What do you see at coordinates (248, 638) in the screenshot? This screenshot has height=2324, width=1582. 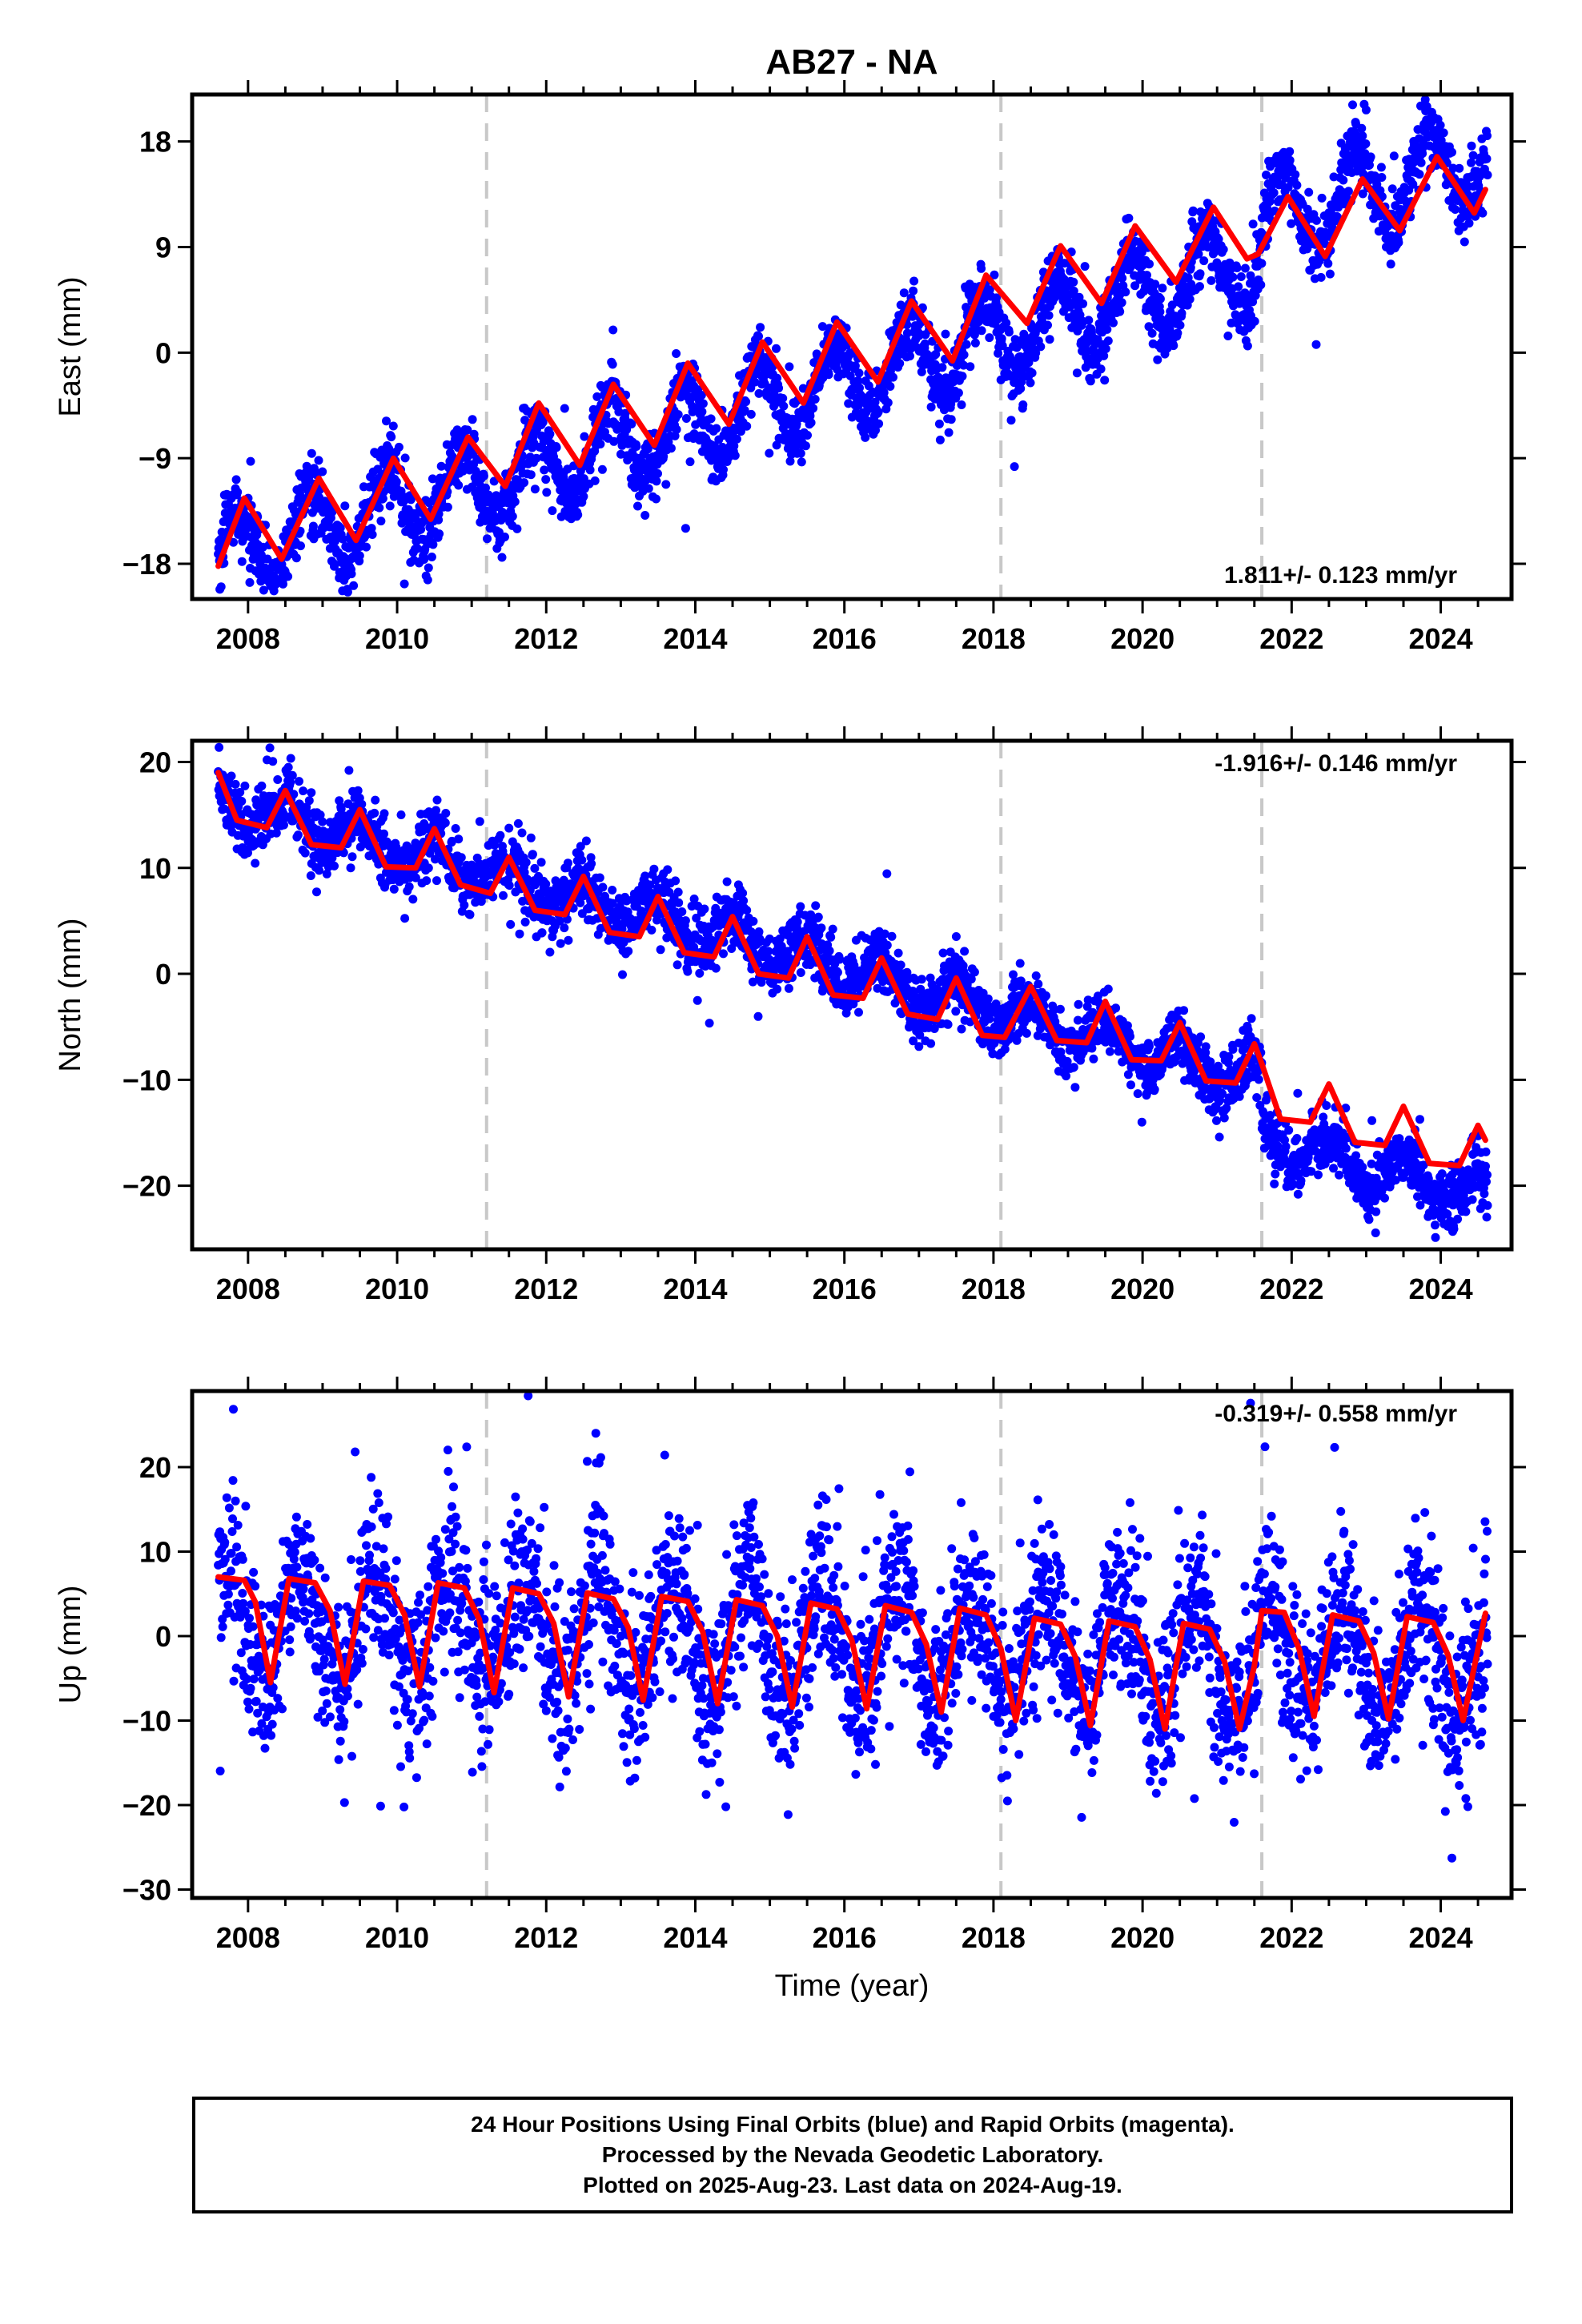 I see `x-tick-label: 2008` at bounding box center [248, 638].